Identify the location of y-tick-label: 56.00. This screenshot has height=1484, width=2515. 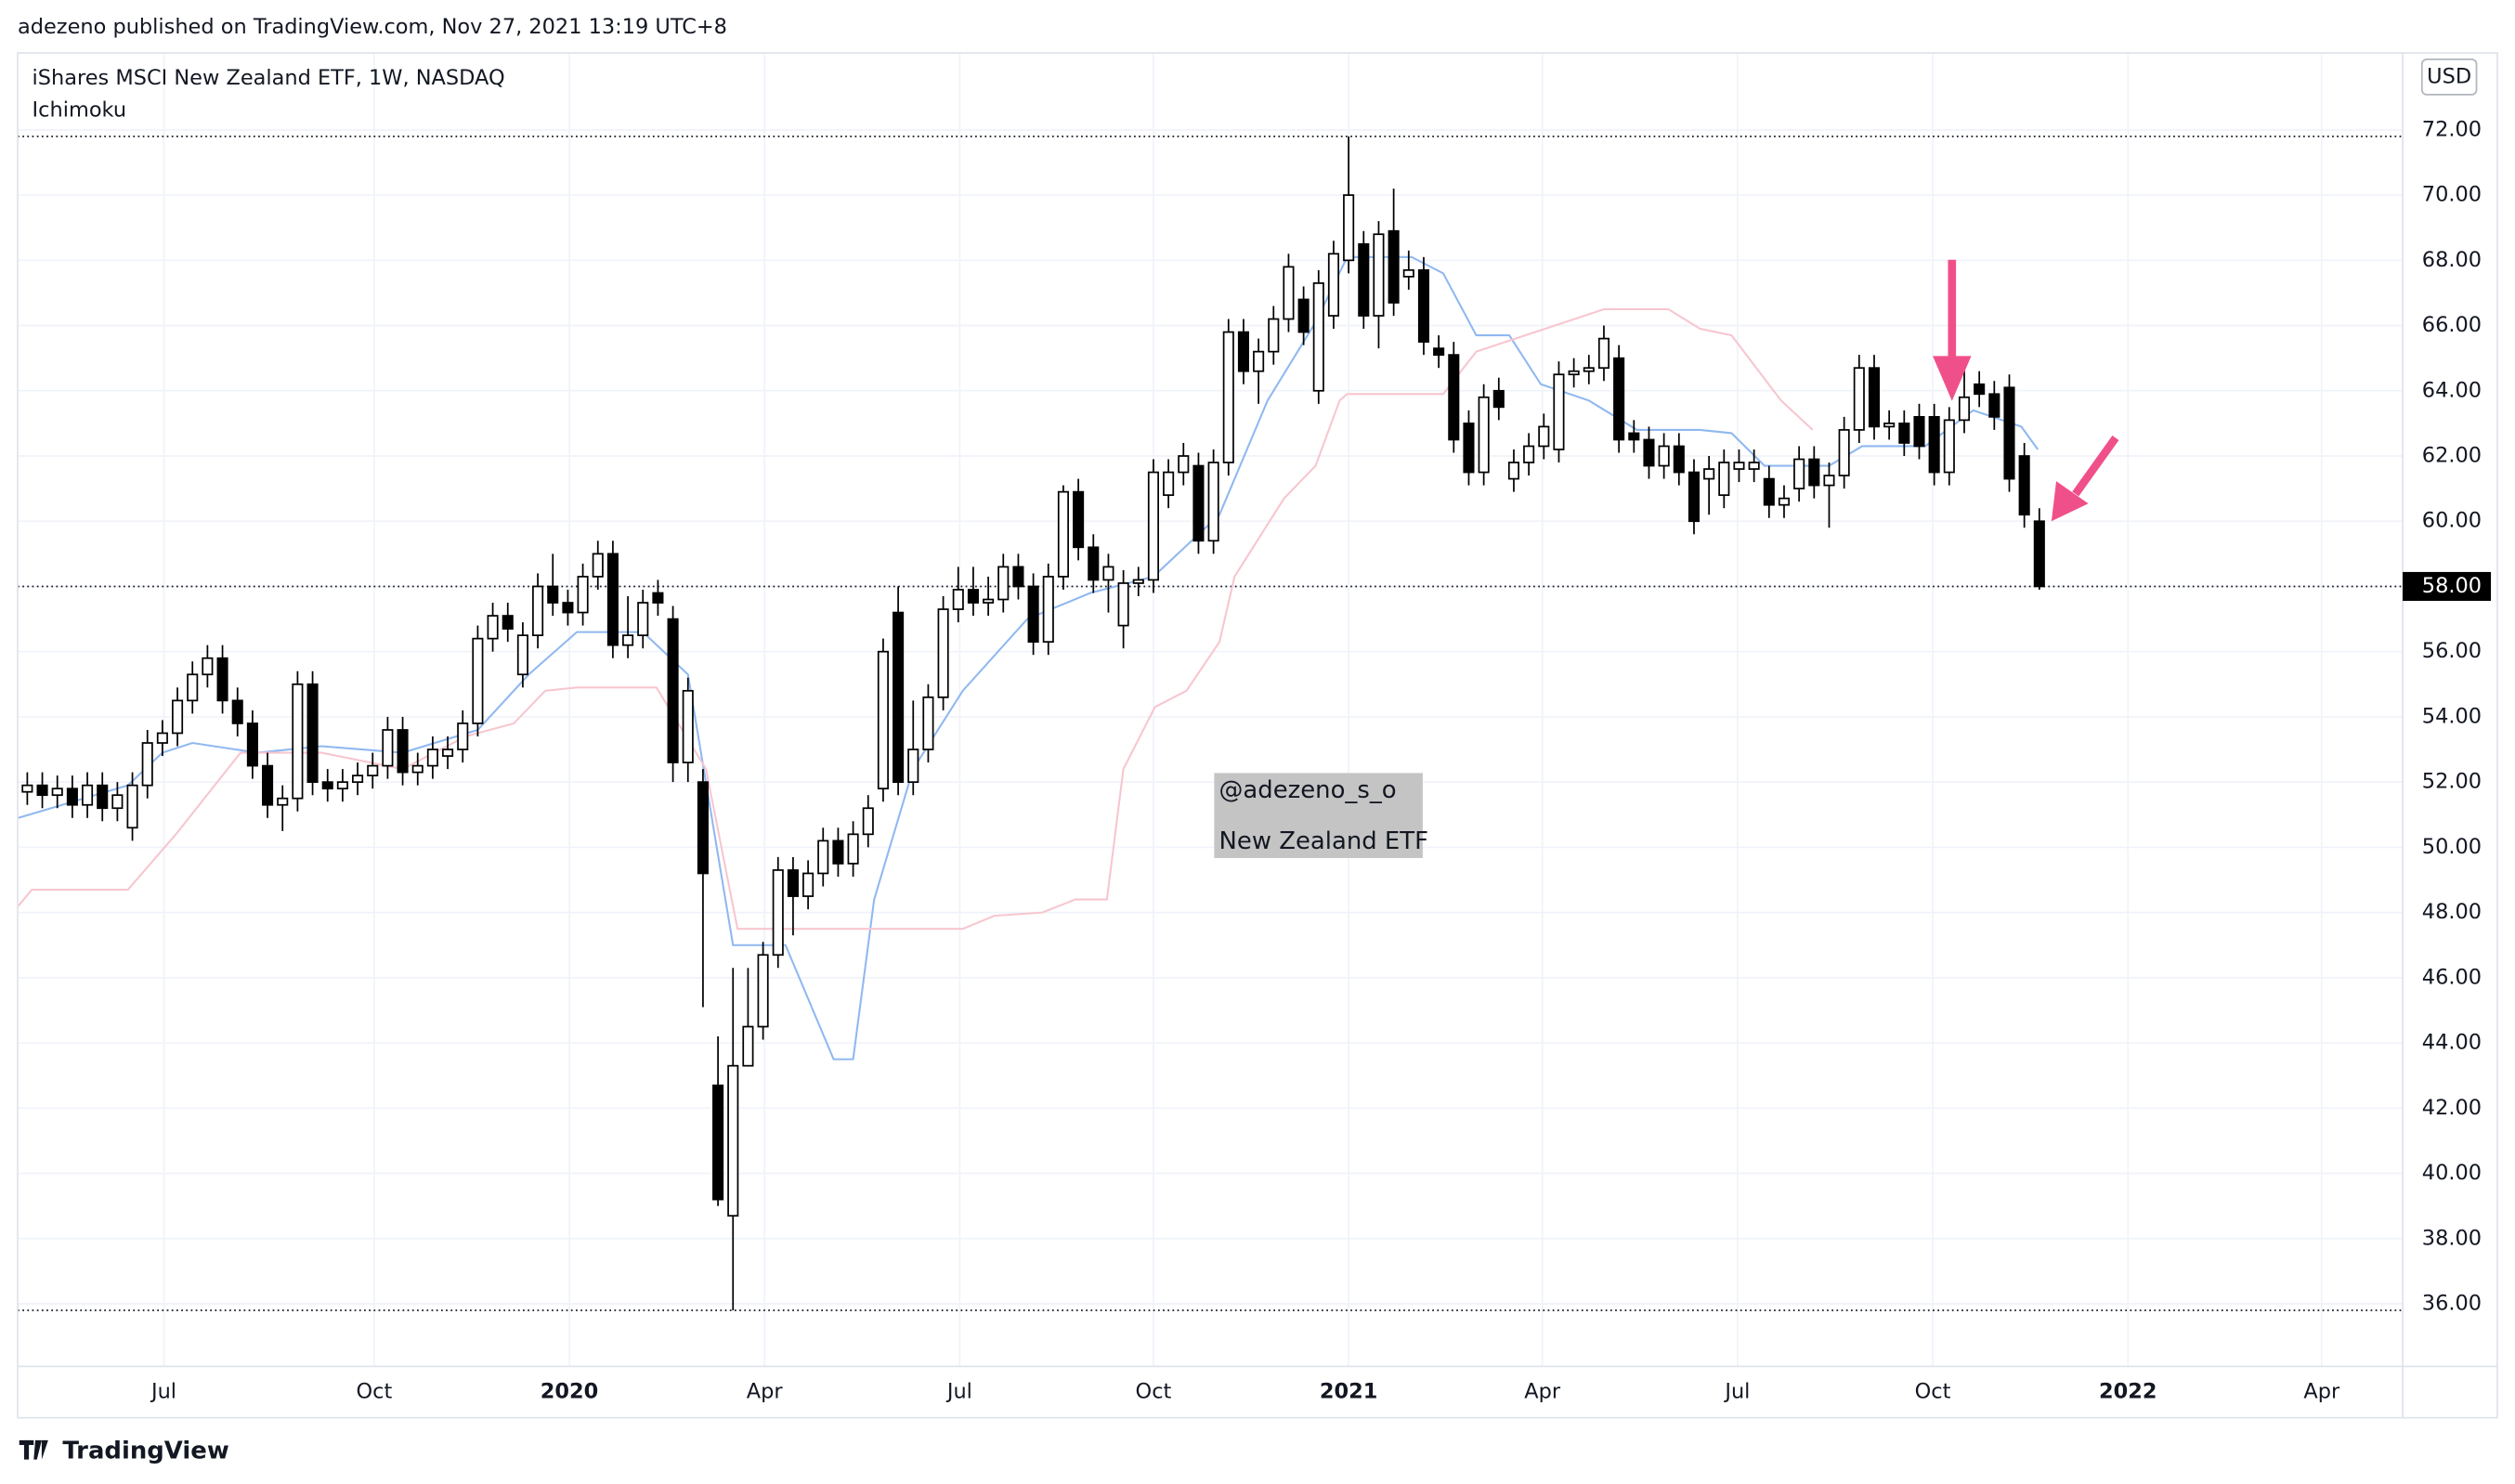
(2452, 651).